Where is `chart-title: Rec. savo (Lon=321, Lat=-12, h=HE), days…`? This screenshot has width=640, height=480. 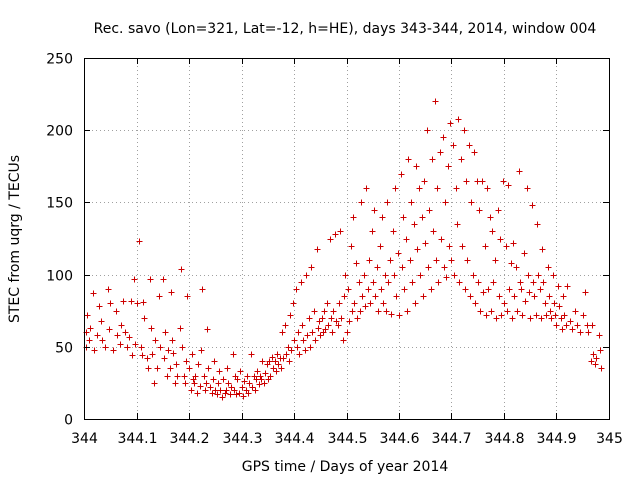 chart-title: Rec. savo (Lon=321, Lat=-12, h=HE), days… is located at coordinates (345, 29).